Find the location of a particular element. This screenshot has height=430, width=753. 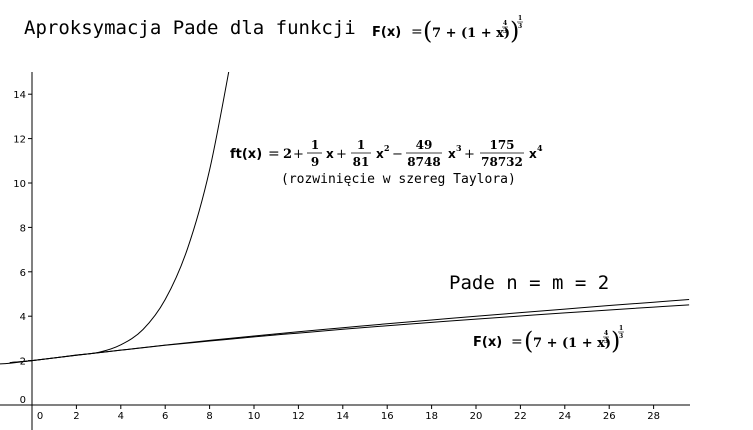

y-tick-label: 4 is located at coordinates (23, 317).